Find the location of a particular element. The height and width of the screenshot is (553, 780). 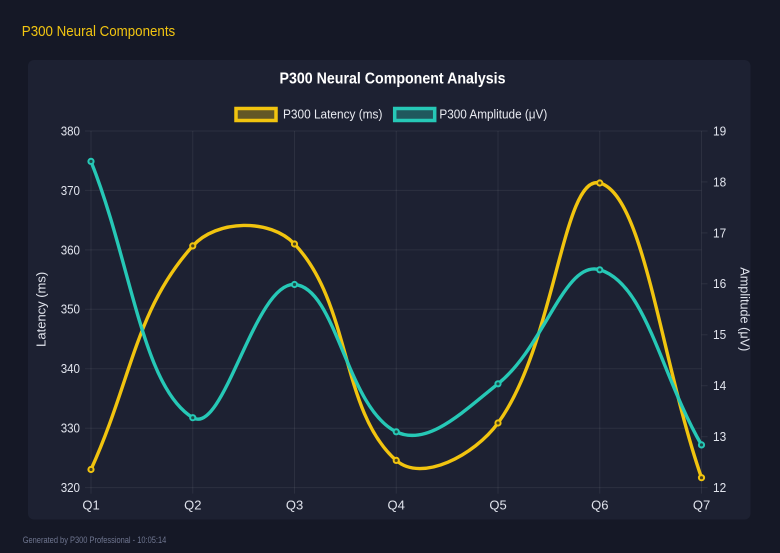

svg-text: Q1 is located at coordinates (90, 505).